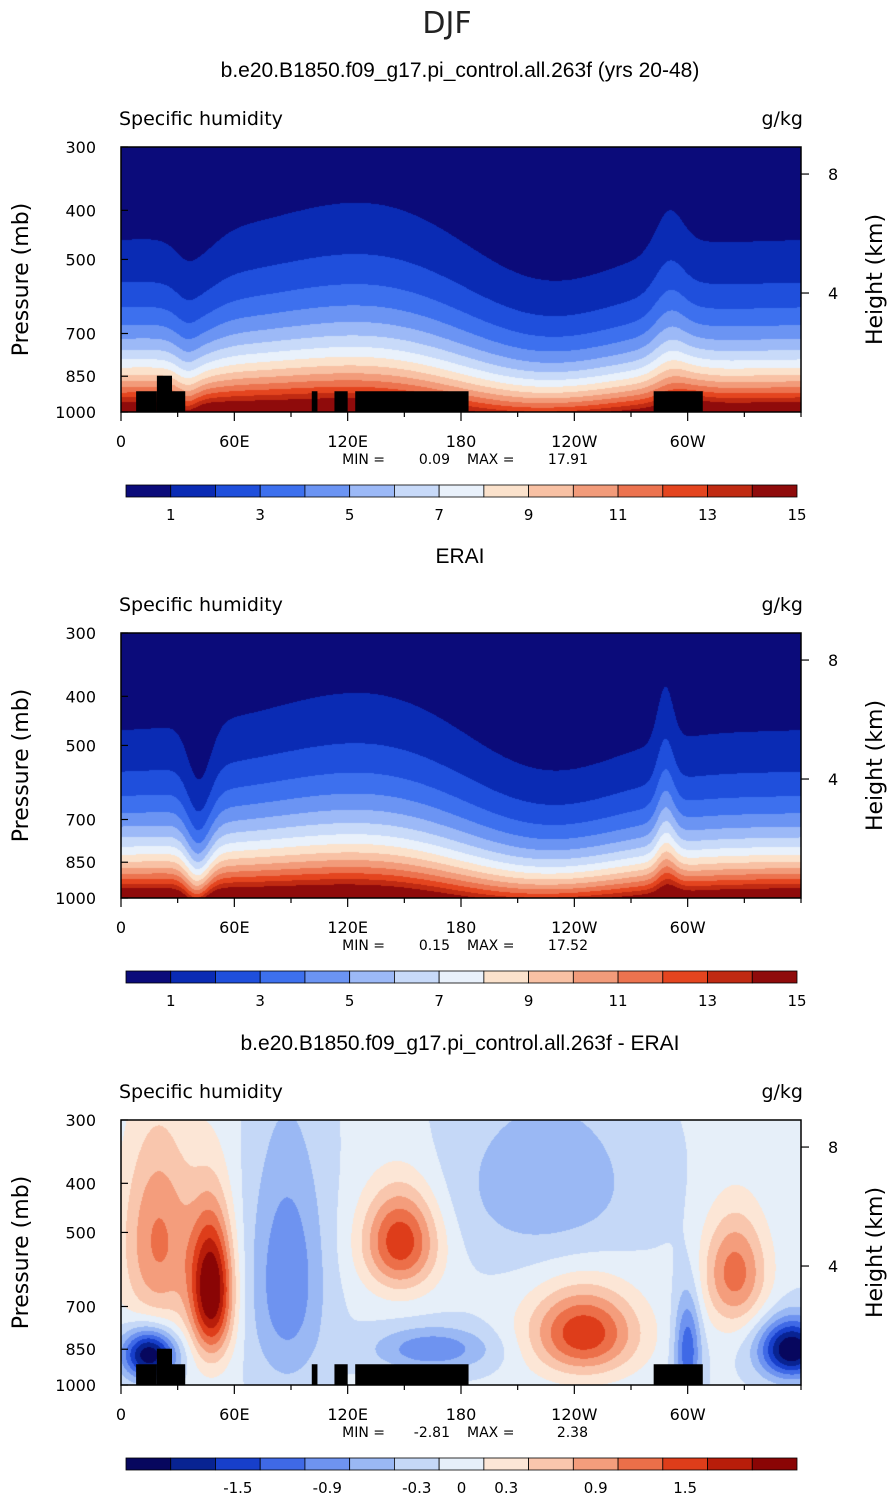 The image size is (895, 1493). I want to click on x-tick-label: 0, so click(121, 1414).